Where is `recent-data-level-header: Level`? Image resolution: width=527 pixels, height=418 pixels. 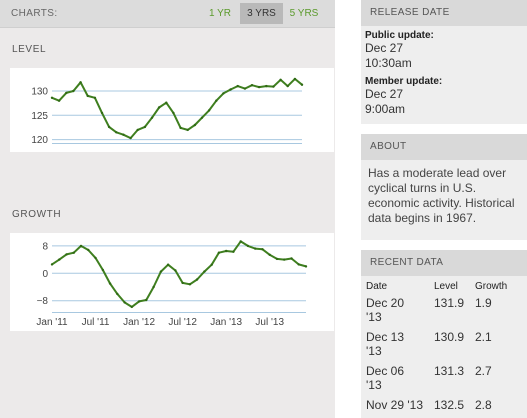 recent-data-level-header: Level is located at coordinates (446, 286).